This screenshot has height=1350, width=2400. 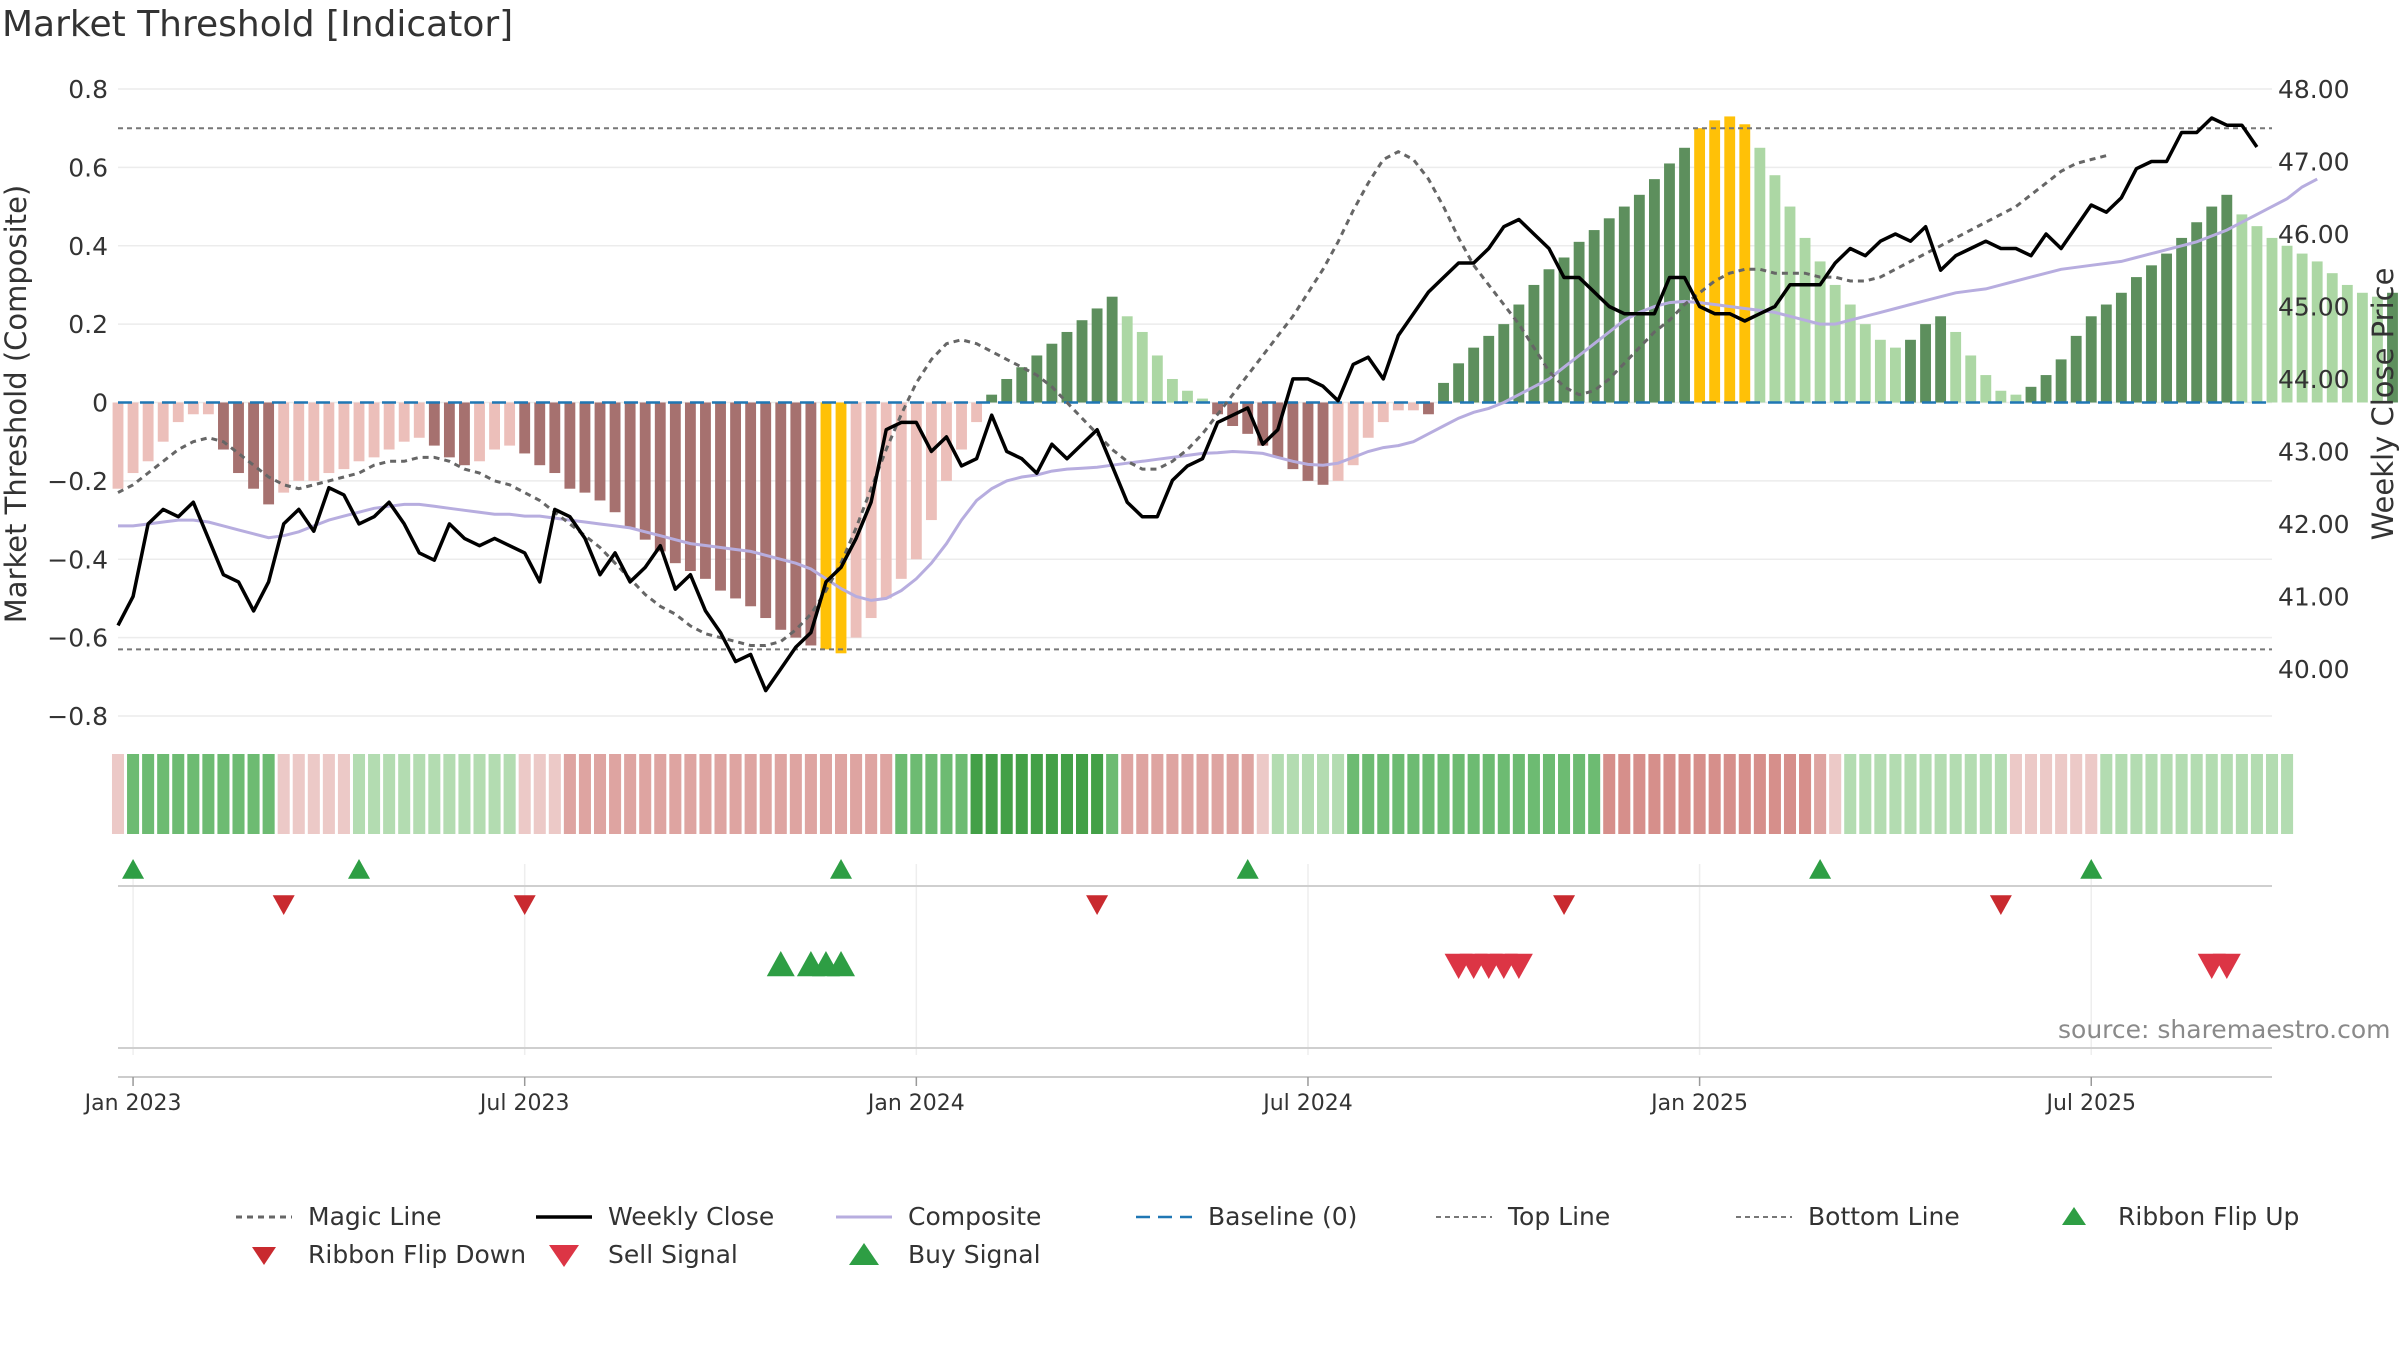 What do you see at coordinates (2314, 669) in the screenshot?
I see `y2-tick-label: 40.00` at bounding box center [2314, 669].